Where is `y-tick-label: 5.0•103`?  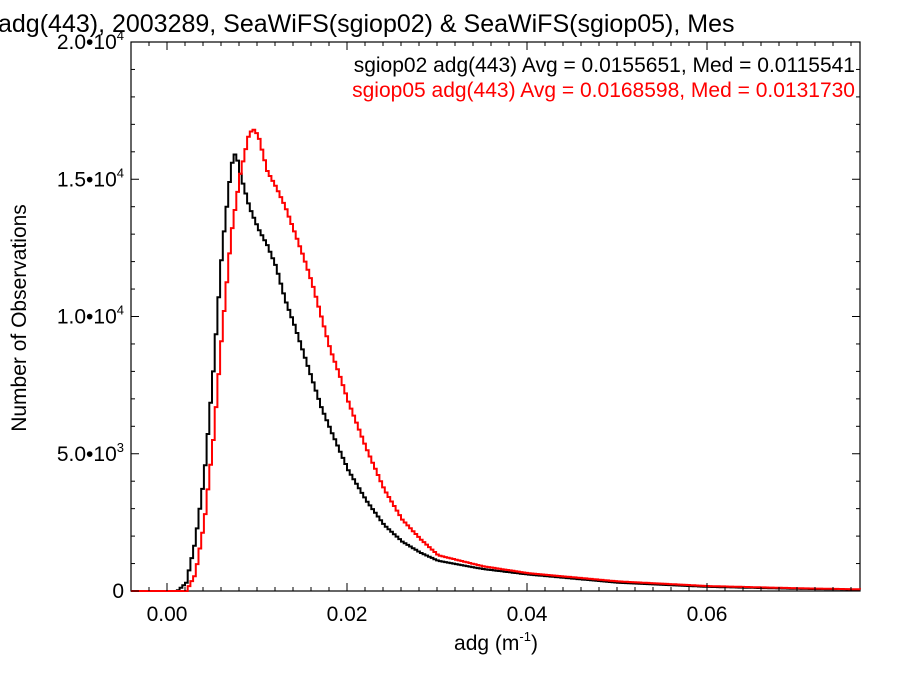 y-tick-label: 5.0•103 is located at coordinates (90, 453).